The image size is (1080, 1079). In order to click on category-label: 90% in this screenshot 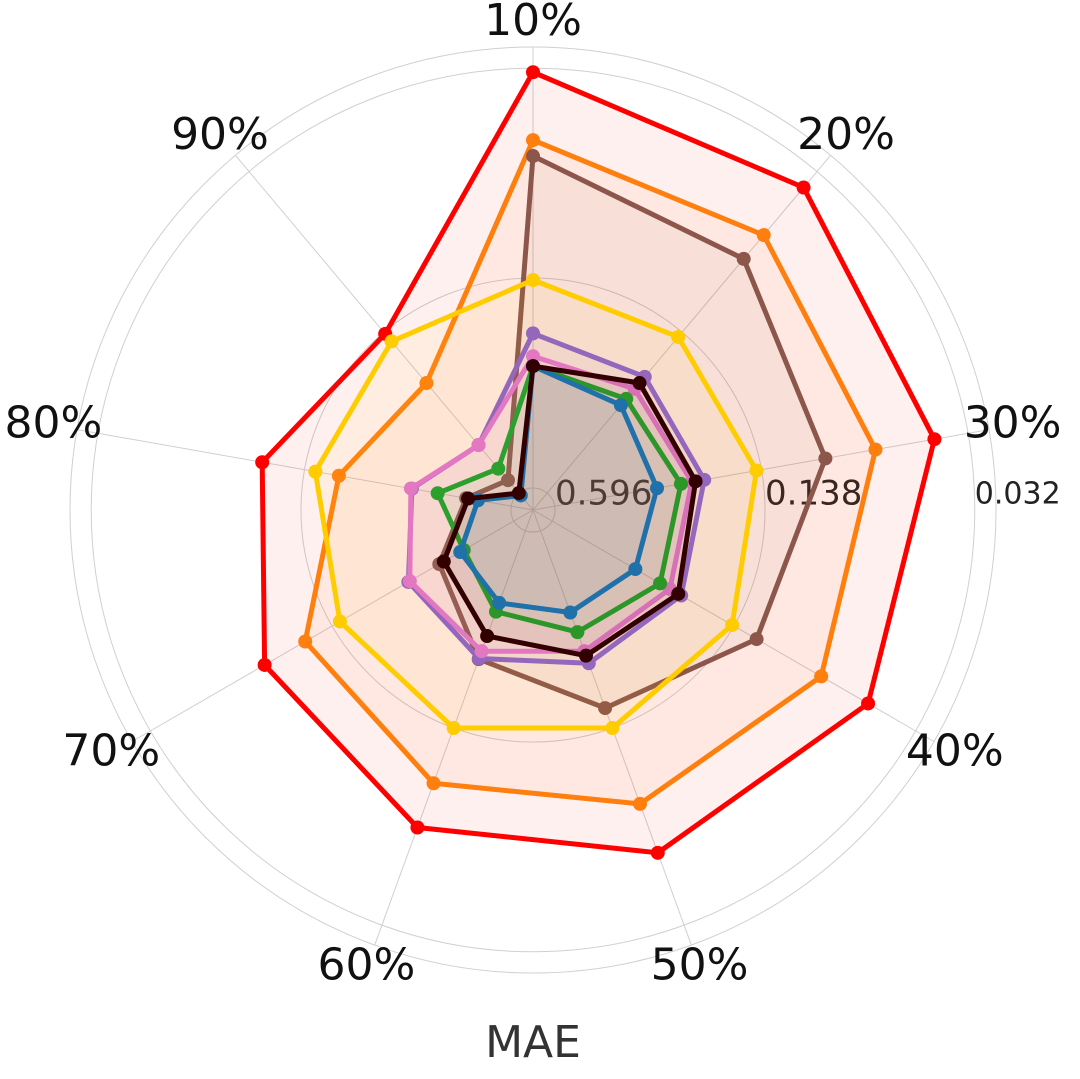, I will do `click(220, 134)`.